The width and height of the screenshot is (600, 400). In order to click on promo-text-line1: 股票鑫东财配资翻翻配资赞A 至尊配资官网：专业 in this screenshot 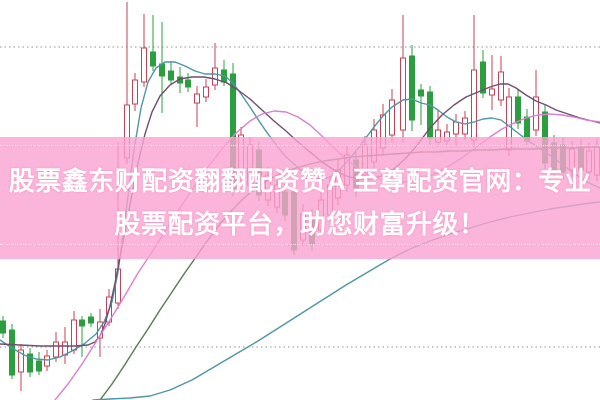, I will do `click(300, 181)`.